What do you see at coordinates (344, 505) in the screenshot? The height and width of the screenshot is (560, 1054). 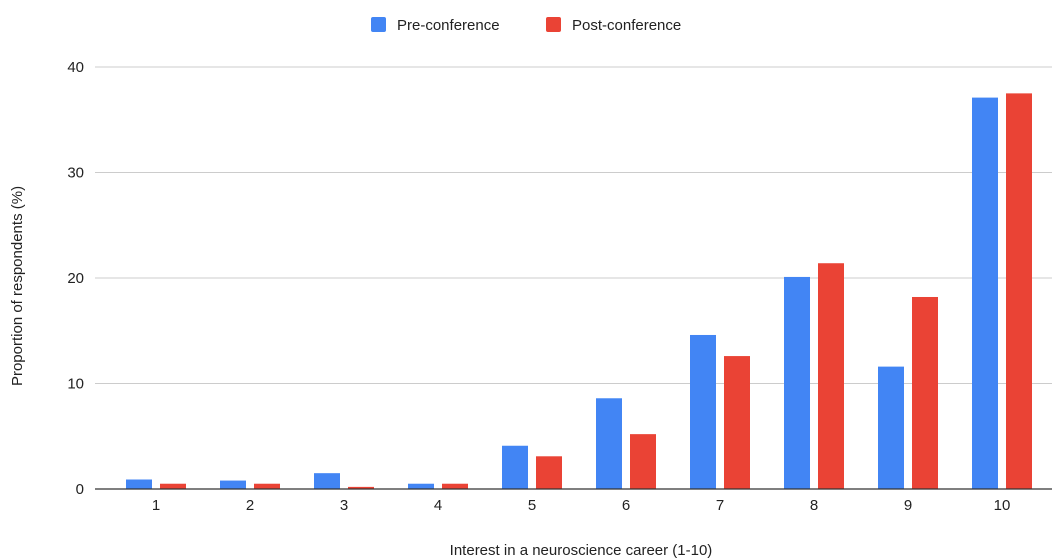 I see `x-tick-label: 3` at bounding box center [344, 505].